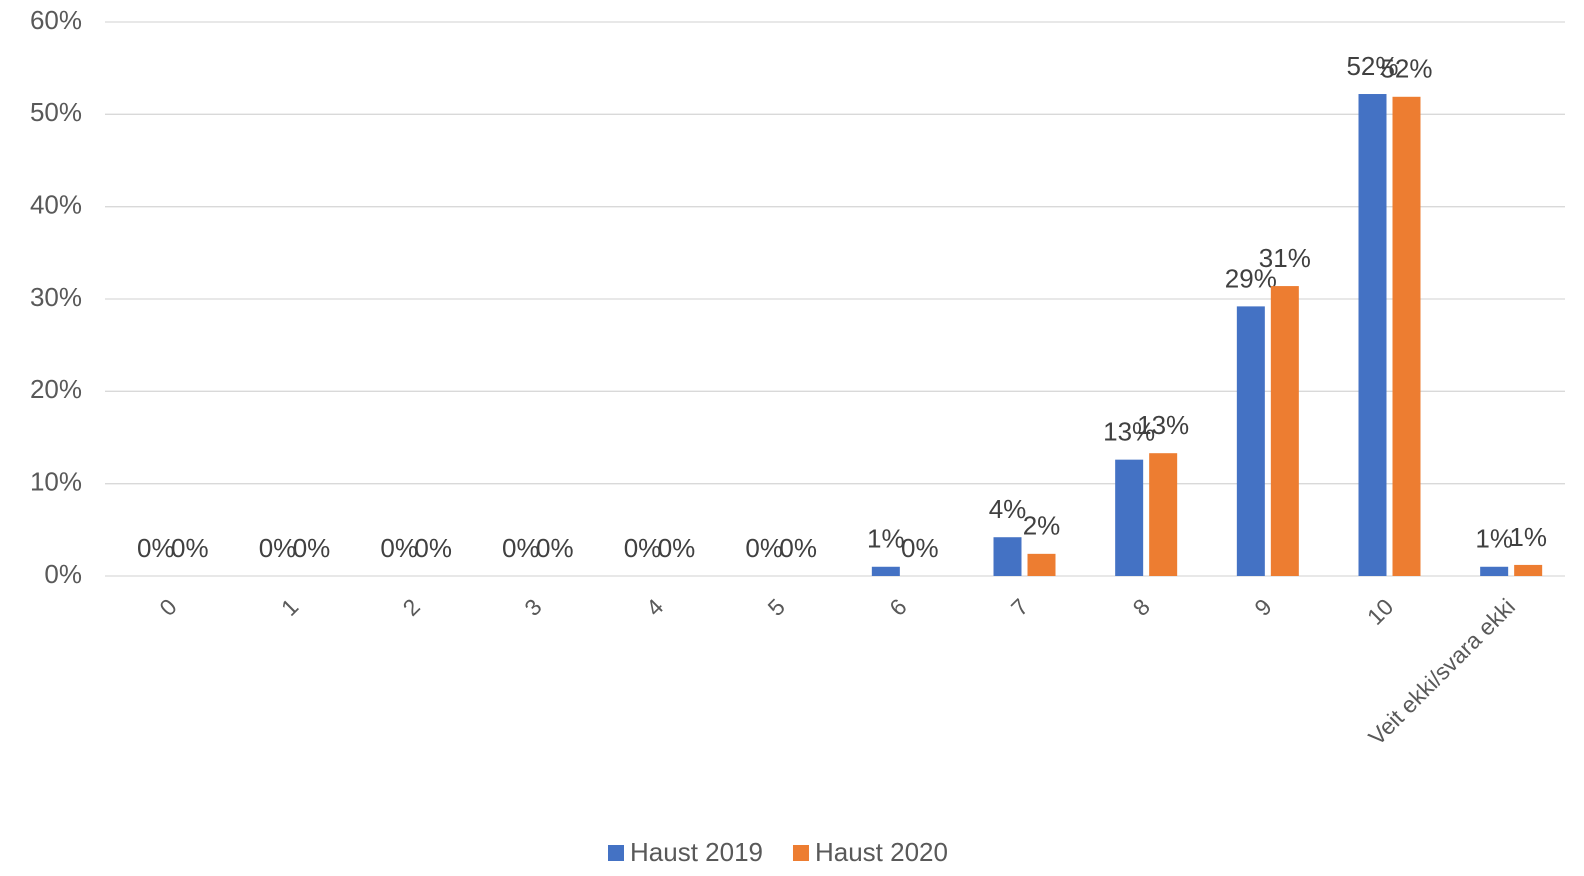 This screenshot has height=876, width=1584. What do you see at coordinates (1141, 606) in the screenshot?
I see `x-tick-label: 8` at bounding box center [1141, 606].